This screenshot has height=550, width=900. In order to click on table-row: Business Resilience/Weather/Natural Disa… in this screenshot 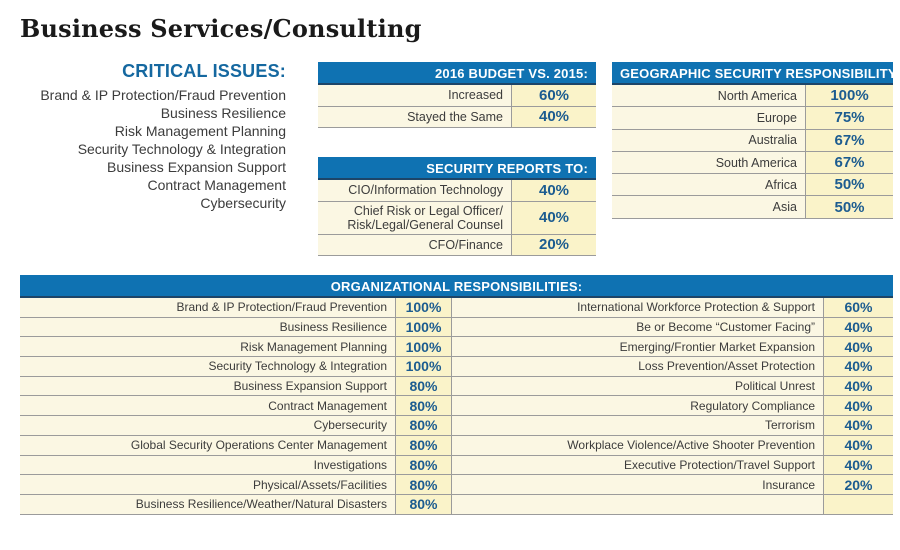, I will do `click(235, 504)`.